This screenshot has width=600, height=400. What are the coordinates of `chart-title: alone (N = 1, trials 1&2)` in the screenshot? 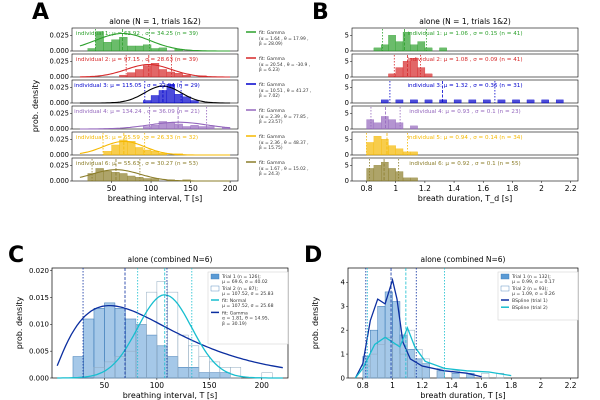 It's located at (465, 21).